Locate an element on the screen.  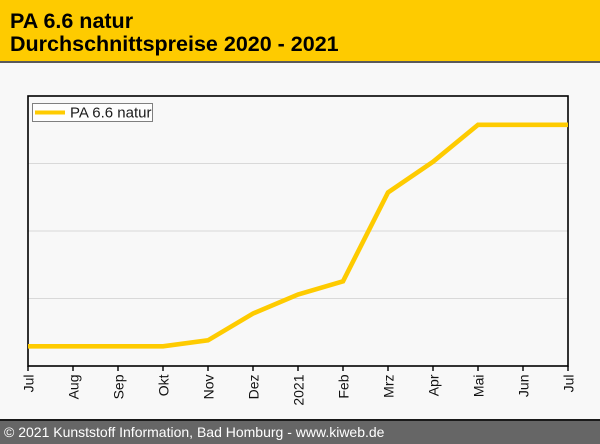
svg-text: Mai is located at coordinates (479, 386).